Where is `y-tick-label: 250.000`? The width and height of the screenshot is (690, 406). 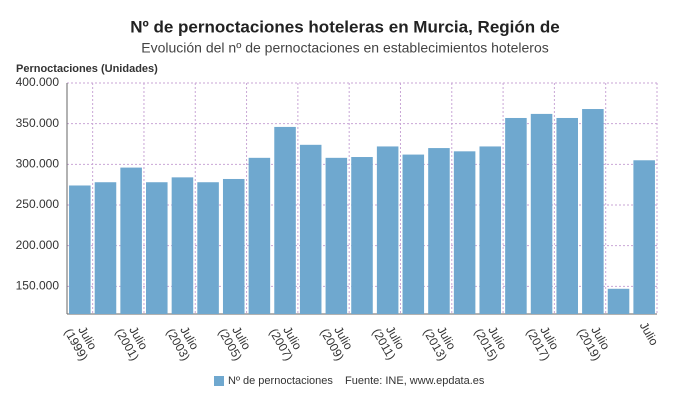
y-tick-label: 250.000 is located at coordinates (38, 204).